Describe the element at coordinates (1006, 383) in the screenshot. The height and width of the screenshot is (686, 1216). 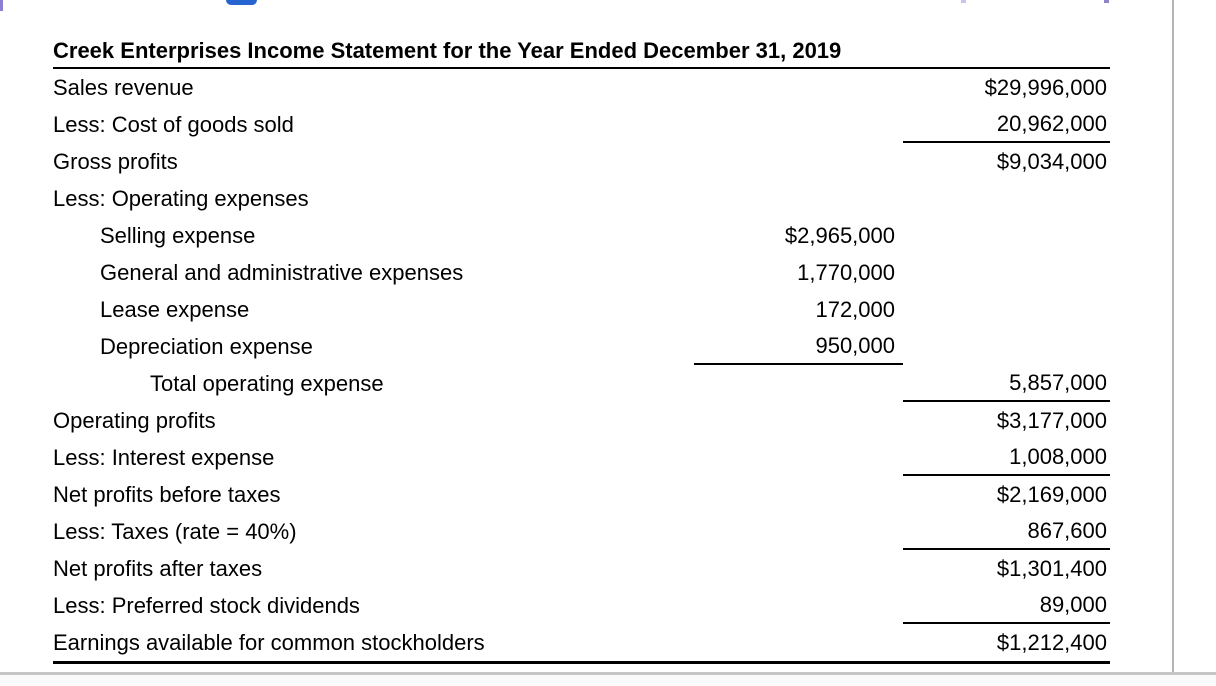
I see `row-right-value: 5,857,000` at that location.